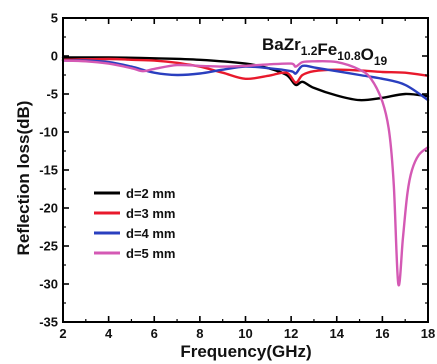 The image size is (437, 364). What do you see at coordinates (428, 333) in the screenshot?
I see `x-tick-label: 18` at bounding box center [428, 333].